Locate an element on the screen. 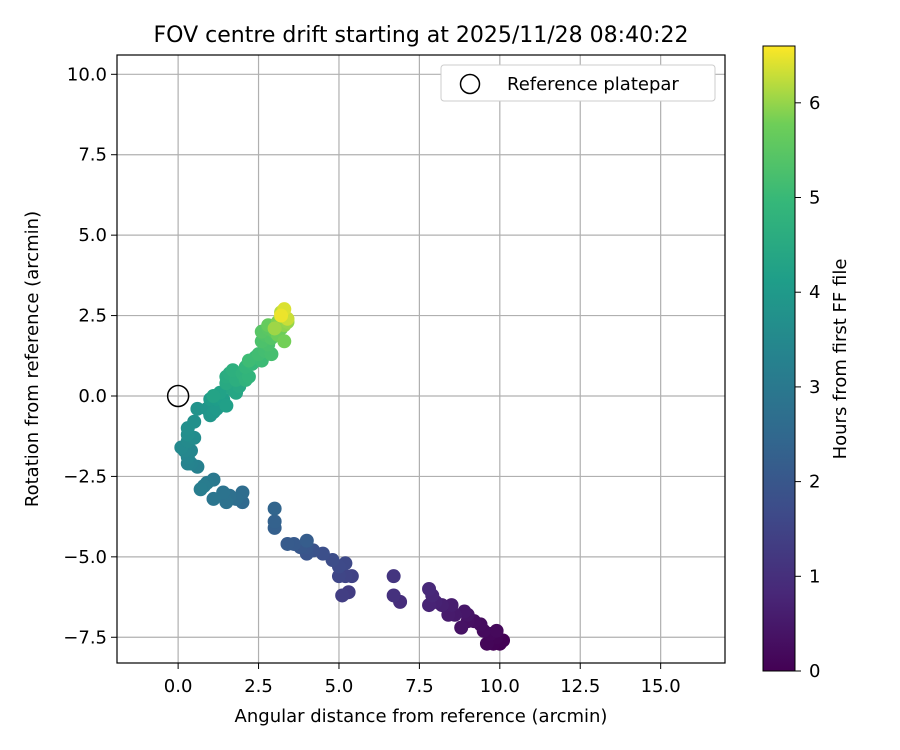 This screenshot has width=900, height=750. y-axis-label: Rotation from reference (arcmin) is located at coordinates (32, 359).